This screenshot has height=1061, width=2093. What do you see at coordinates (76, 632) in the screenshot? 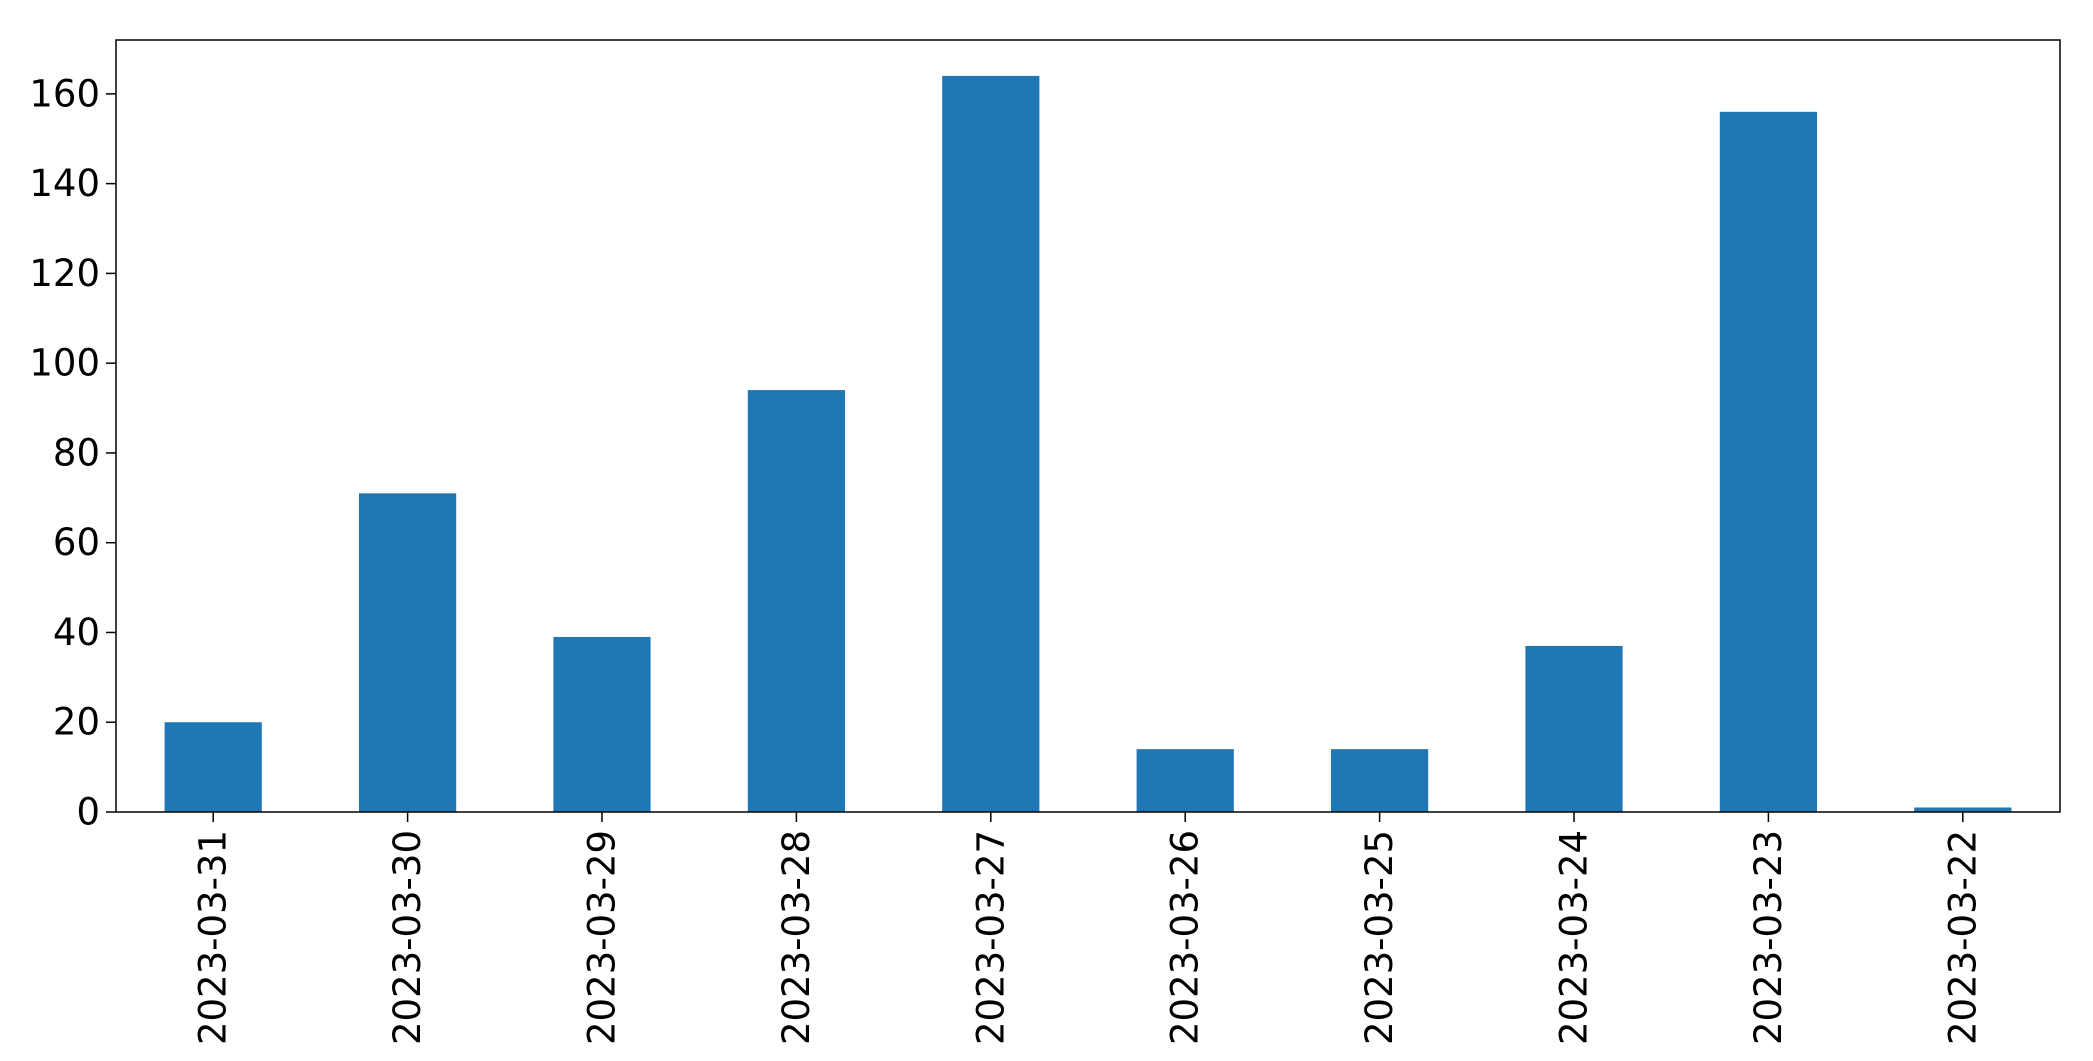
I see `y-tick-label: 40` at bounding box center [76, 632].